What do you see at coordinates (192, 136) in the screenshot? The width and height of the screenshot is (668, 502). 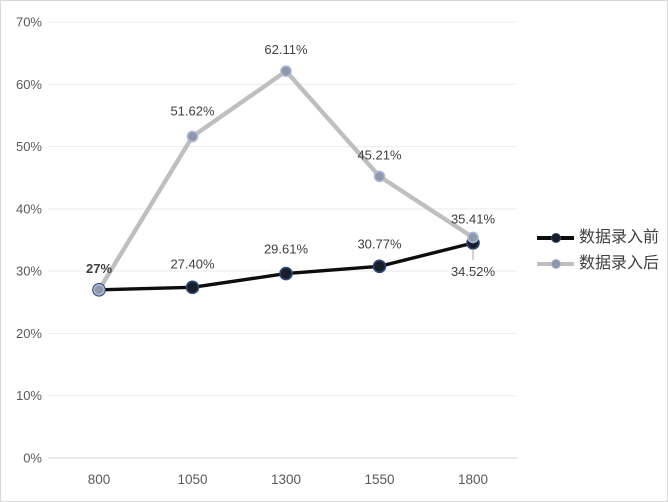 I see `point-数据录入后-1050` at bounding box center [192, 136].